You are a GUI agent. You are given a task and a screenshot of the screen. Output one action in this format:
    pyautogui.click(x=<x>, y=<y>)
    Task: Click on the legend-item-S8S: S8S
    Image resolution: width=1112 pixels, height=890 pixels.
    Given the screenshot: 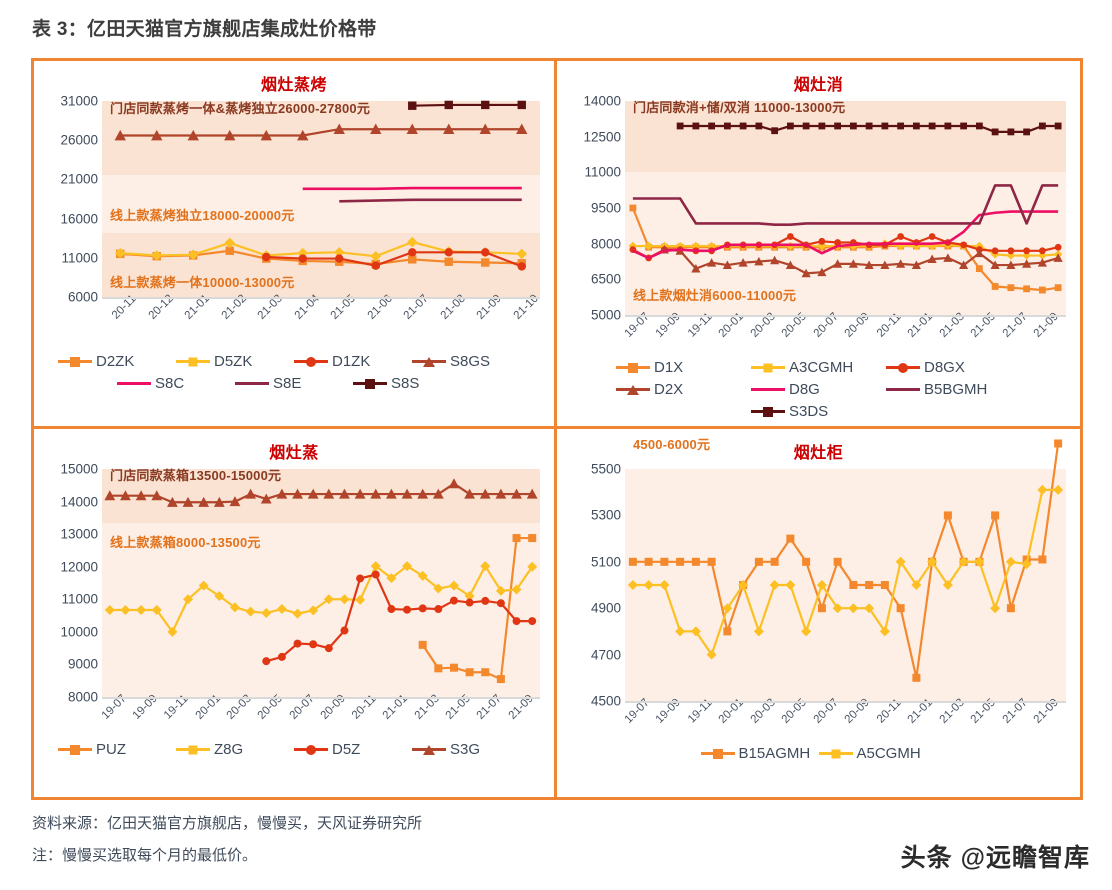 What is the action you would take?
    pyautogui.click(x=412, y=383)
    